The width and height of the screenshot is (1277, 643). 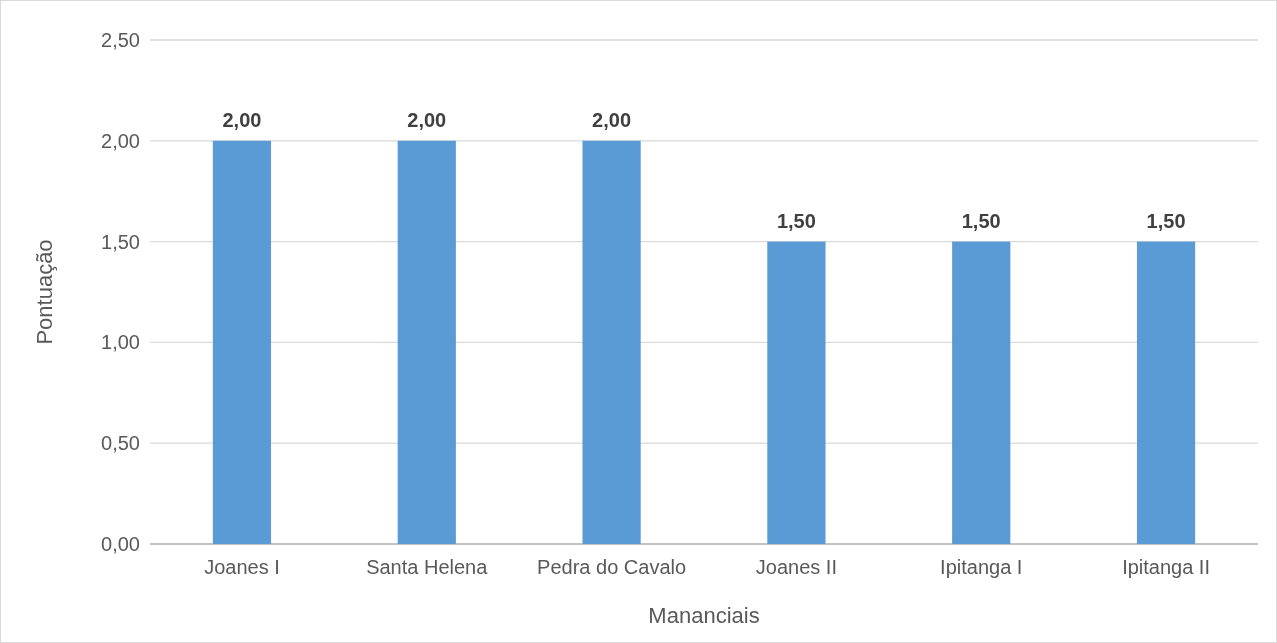 What do you see at coordinates (120, 40) in the screenshot?
I see `y-tick-label: 2,50` at bounding box center [120, 40].